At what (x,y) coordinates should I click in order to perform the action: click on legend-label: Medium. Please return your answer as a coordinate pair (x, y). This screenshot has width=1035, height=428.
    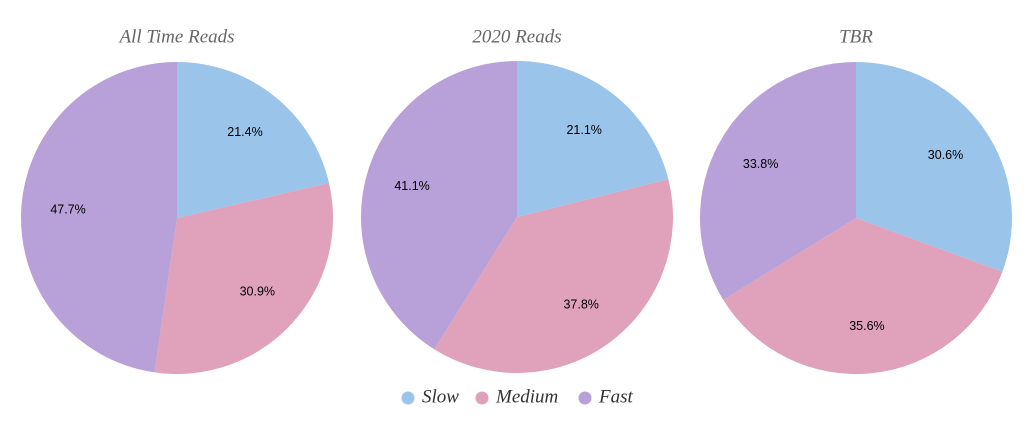
    Looking at the image, I should click on (526, 396).